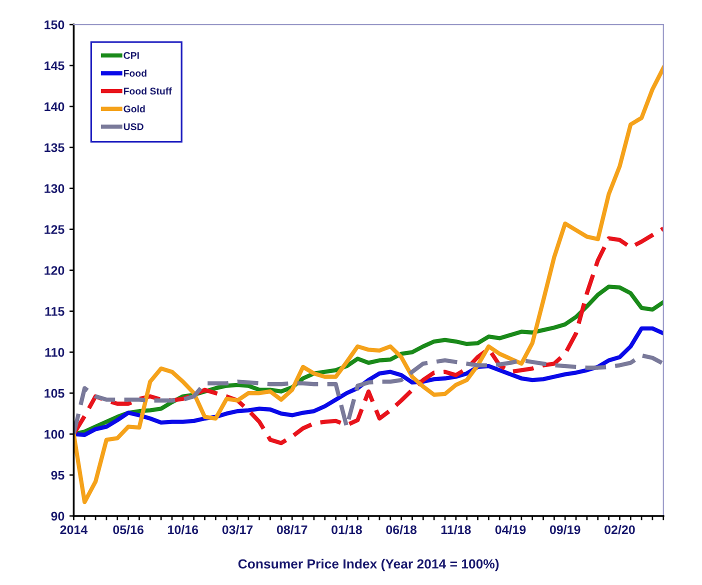 This screenshot has width=702, height=585. Describe the element at coordinates (347, 529) in the screenshot. I see `x-tick-label: 01/18` at that location.